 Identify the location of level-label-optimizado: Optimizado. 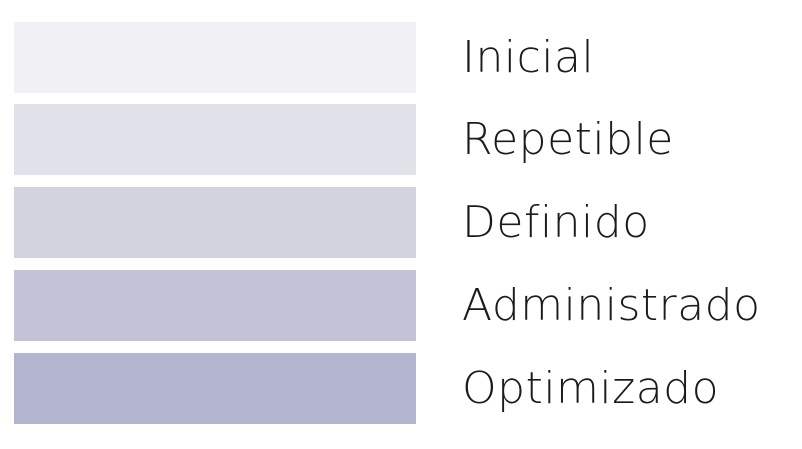
(591, 388).